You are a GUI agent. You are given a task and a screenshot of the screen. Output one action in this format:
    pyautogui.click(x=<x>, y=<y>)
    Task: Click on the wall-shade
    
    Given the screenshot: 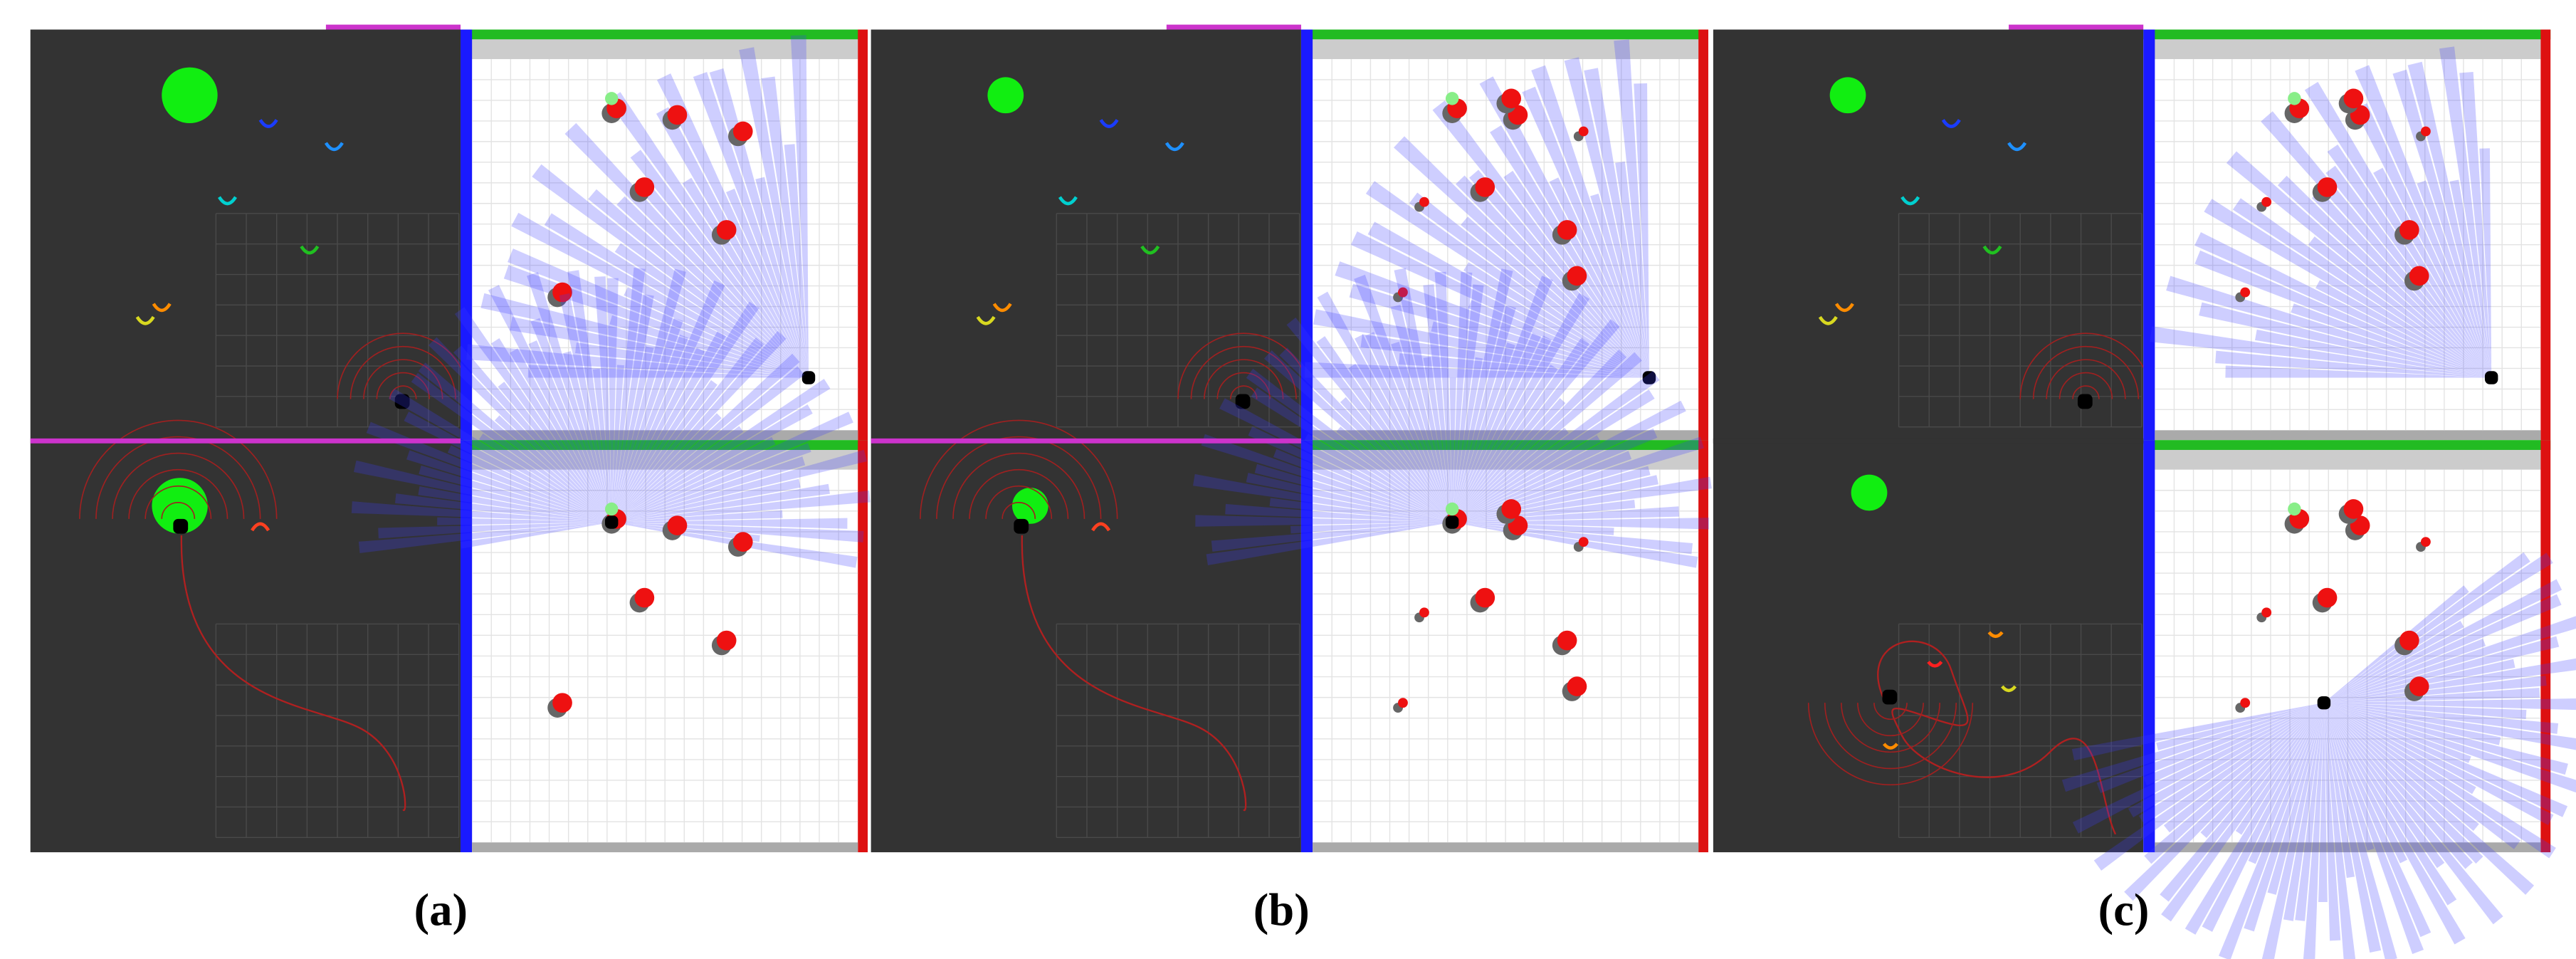 What is the action you would take?
    pyautogui.click(x=1505, y=459)
    